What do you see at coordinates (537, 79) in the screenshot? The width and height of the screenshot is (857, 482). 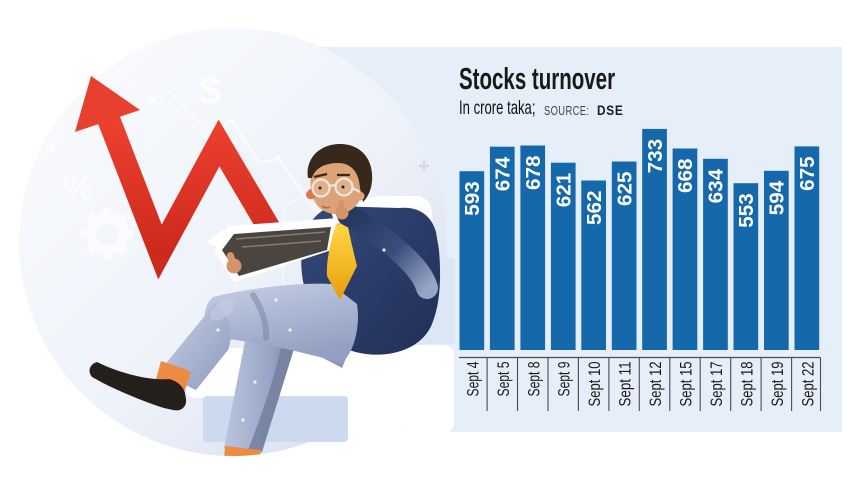 I see `chart-title: Stocks turnover` at bounding box center [537, 79].